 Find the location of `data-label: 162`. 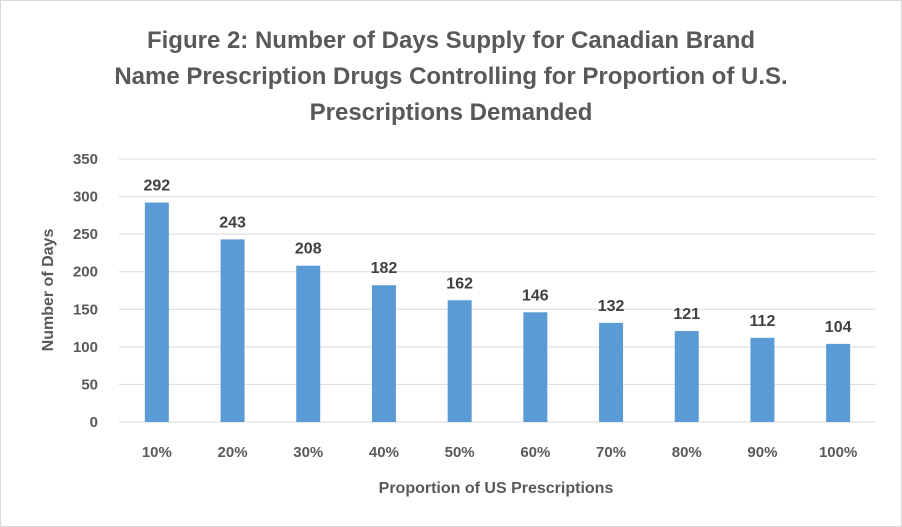

data-label: 162 is located at coordinates (459, 283).